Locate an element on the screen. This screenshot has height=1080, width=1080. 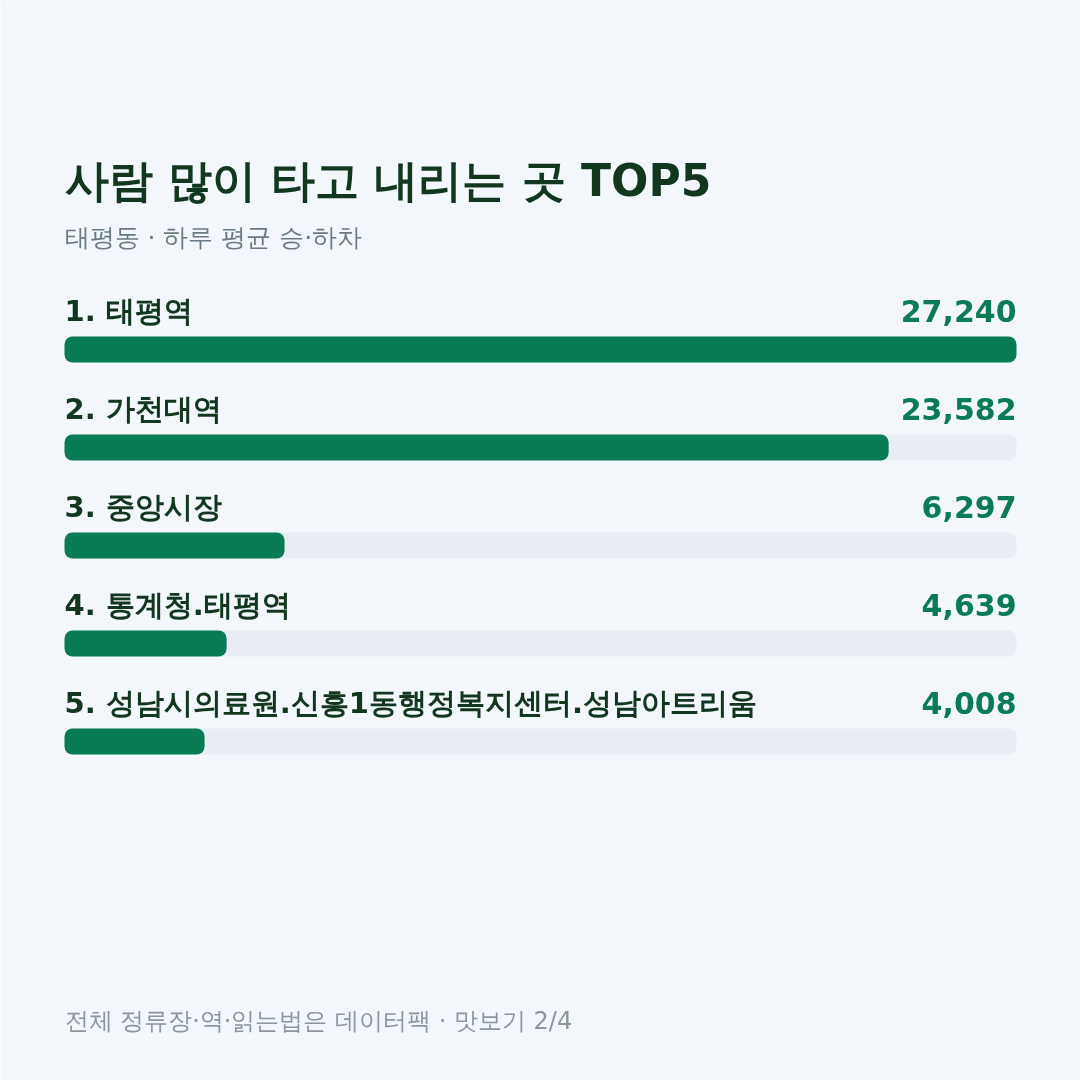
data-label: 4,008 is located at coordinates (969, 703).